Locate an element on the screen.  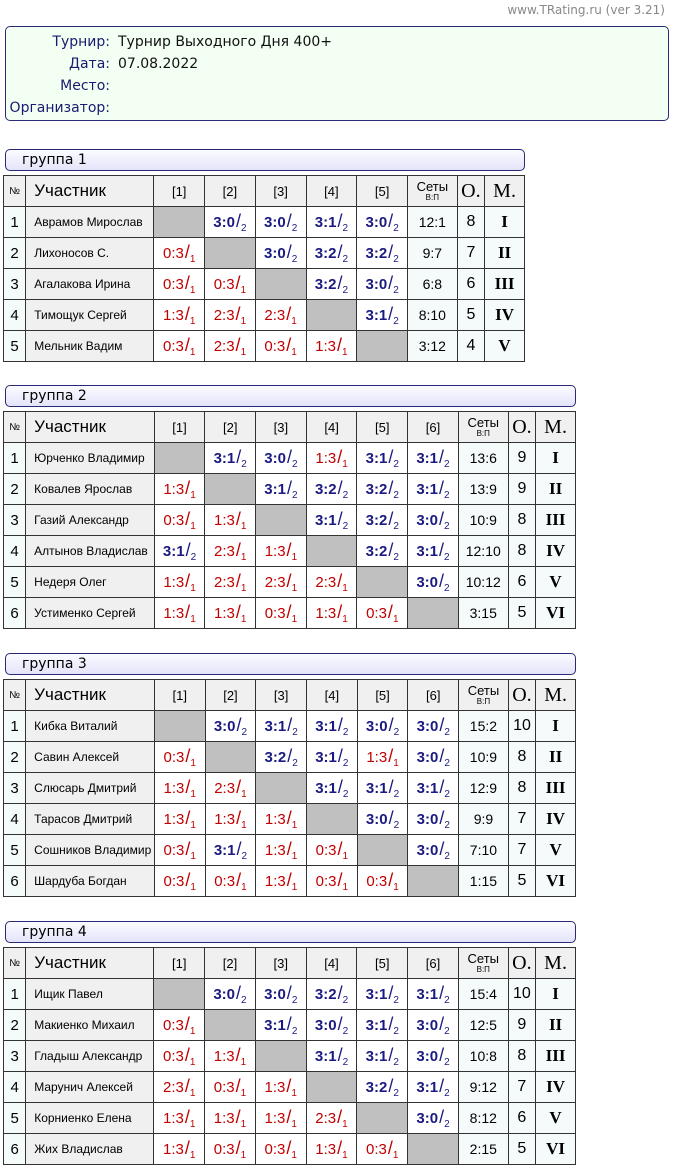
points-total: 5 is located at coordinates (522, 1149).